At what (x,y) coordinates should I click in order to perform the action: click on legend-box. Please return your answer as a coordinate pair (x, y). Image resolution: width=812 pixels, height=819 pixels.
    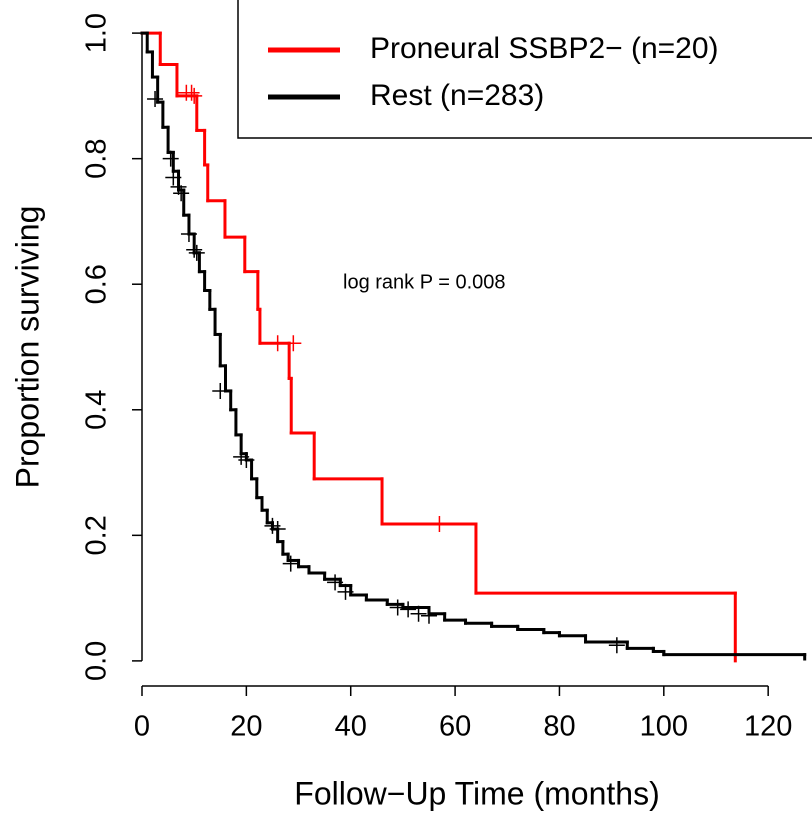
    Looking at the image, I should click on (524, 69).